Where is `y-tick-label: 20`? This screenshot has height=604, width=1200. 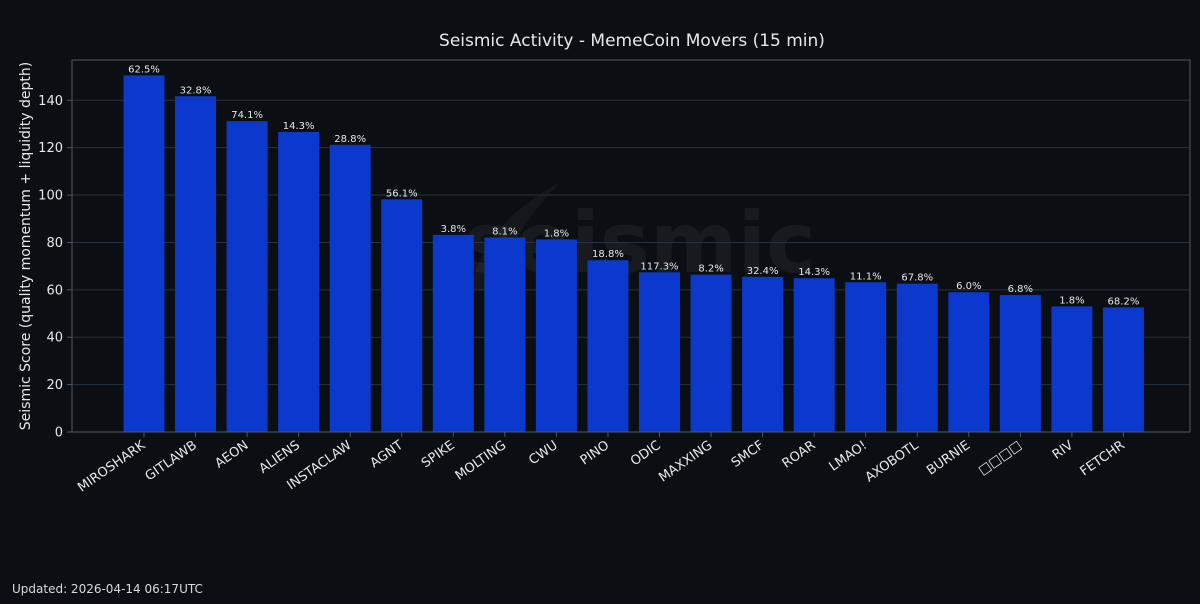
y-tick-label: 20 is located at coordinates (54, 385).